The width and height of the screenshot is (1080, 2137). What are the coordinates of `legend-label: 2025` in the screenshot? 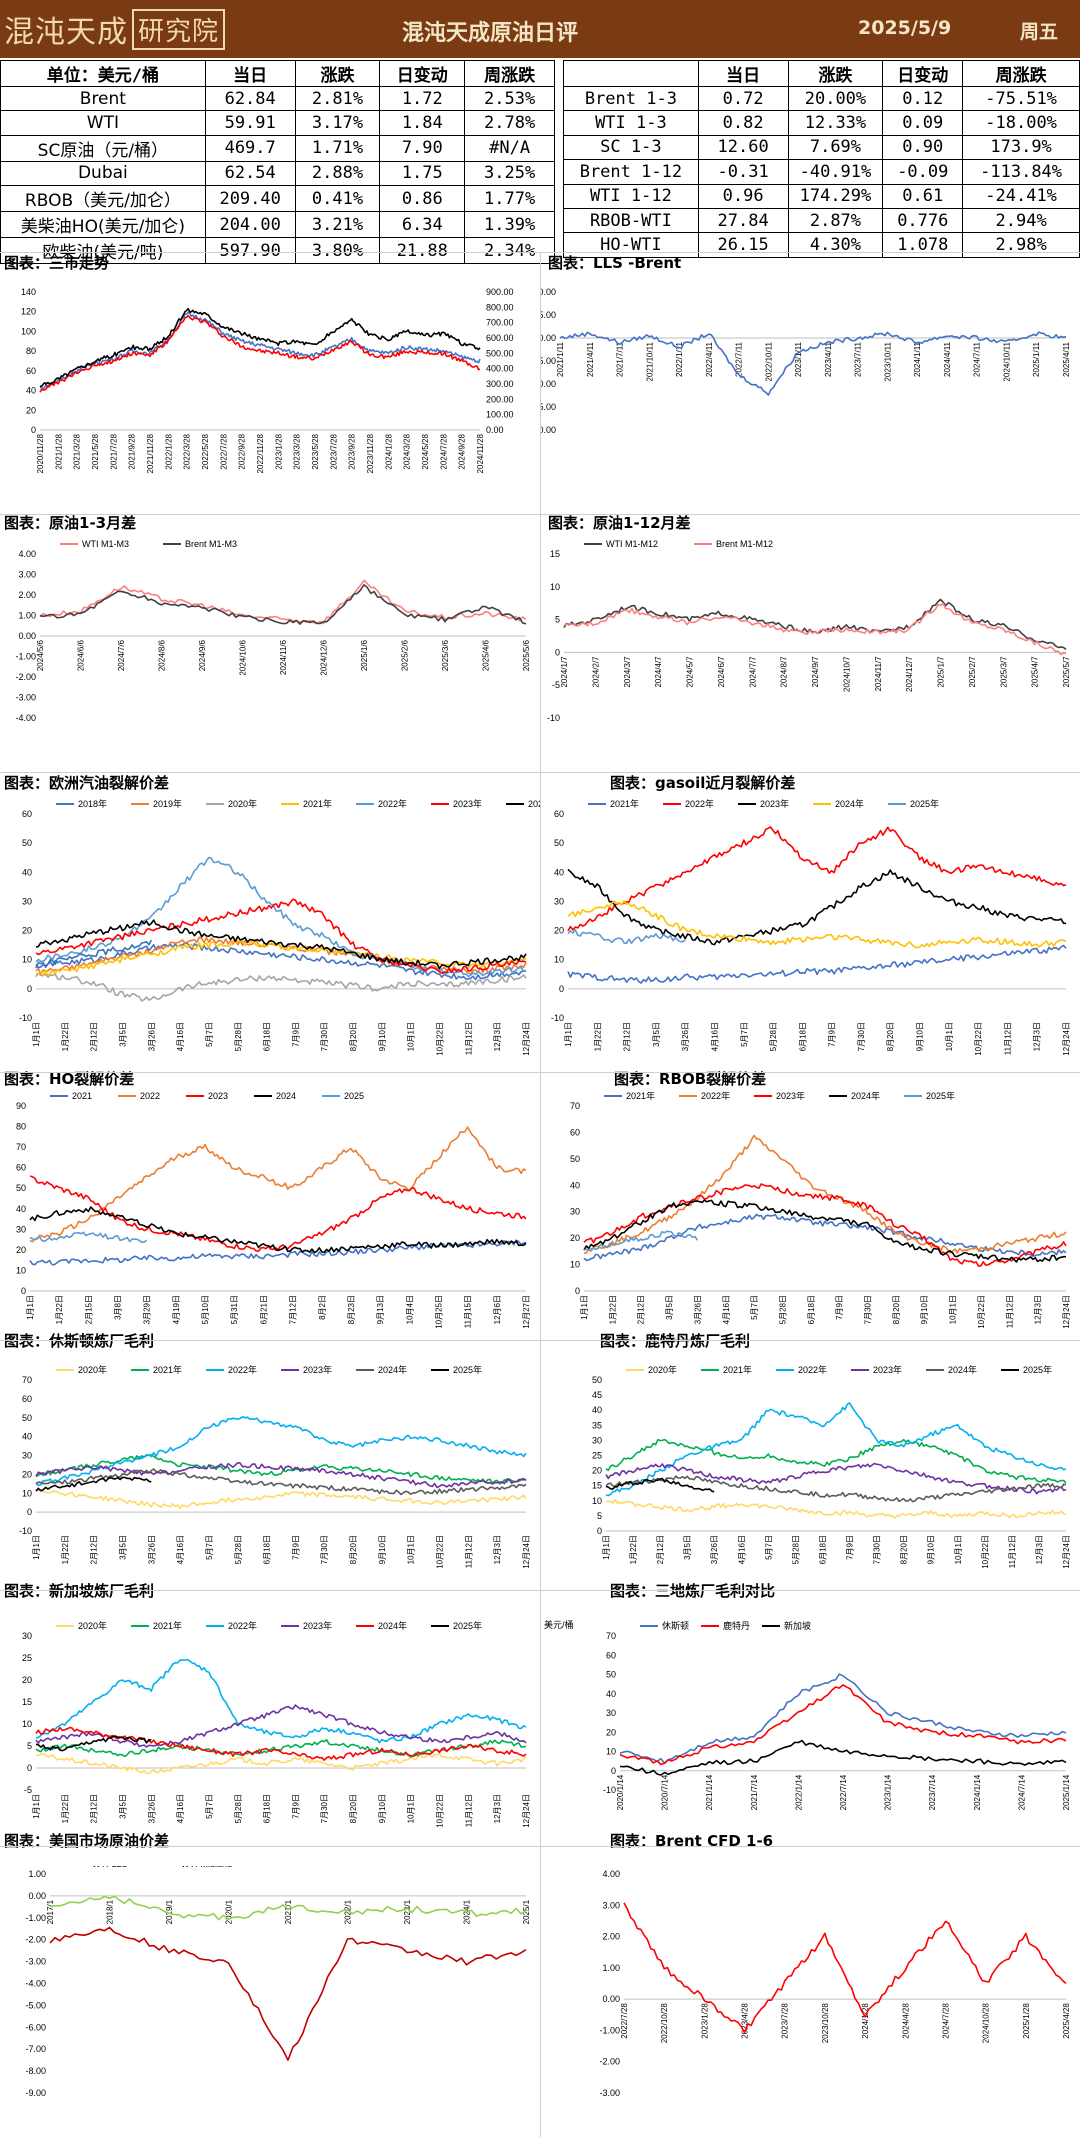 It's located at (354, 1096).